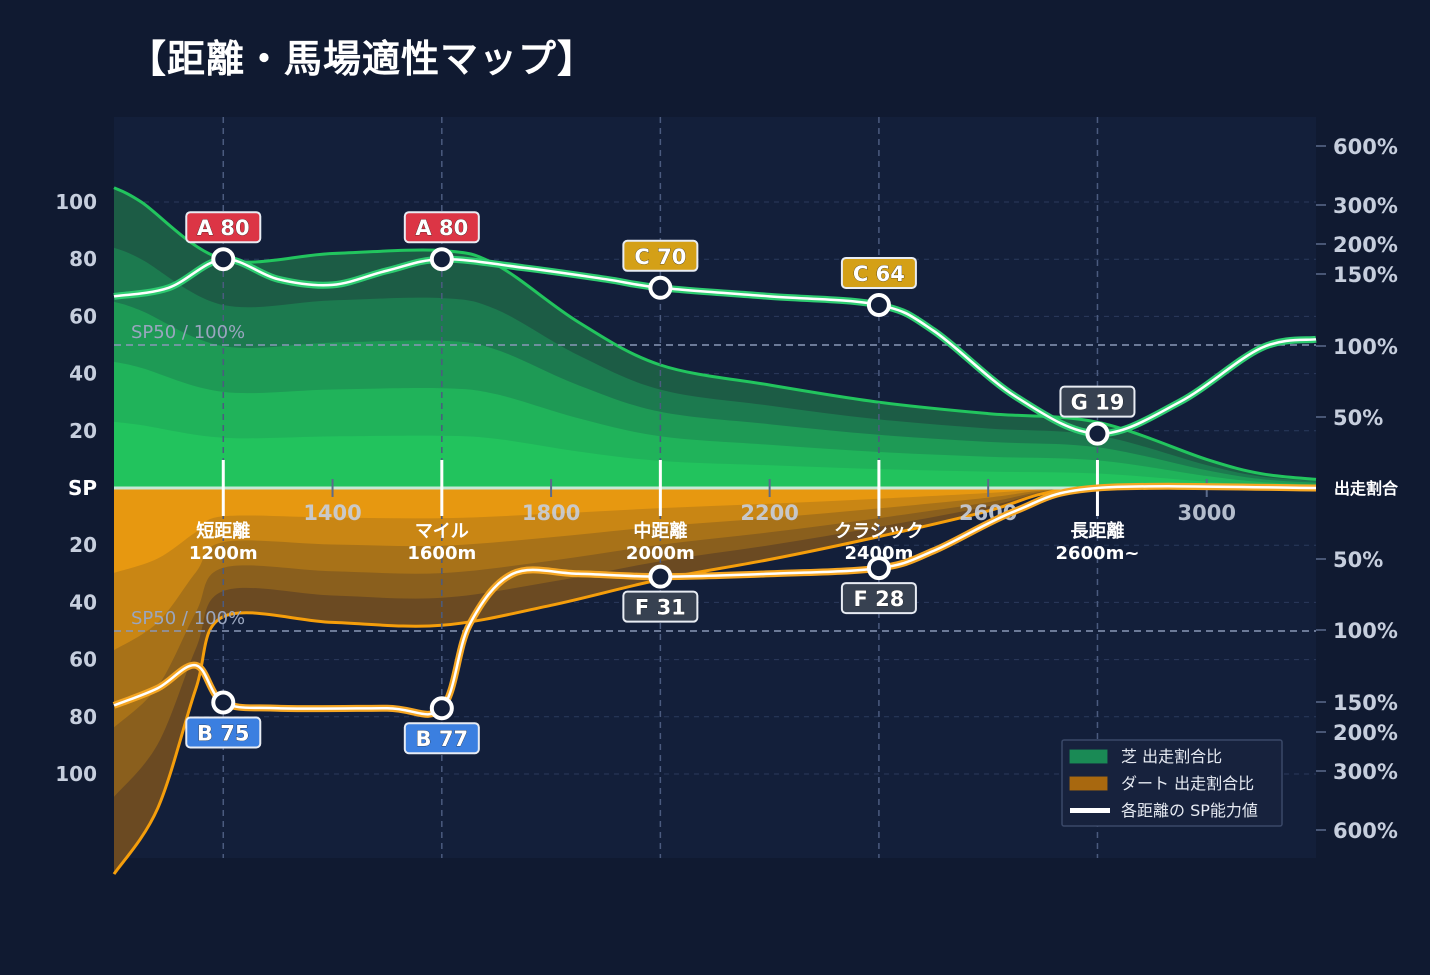  Describe the element at coordinates (878, 553) in the screenshot. I see `category-distance-4: 2400m` at that location.